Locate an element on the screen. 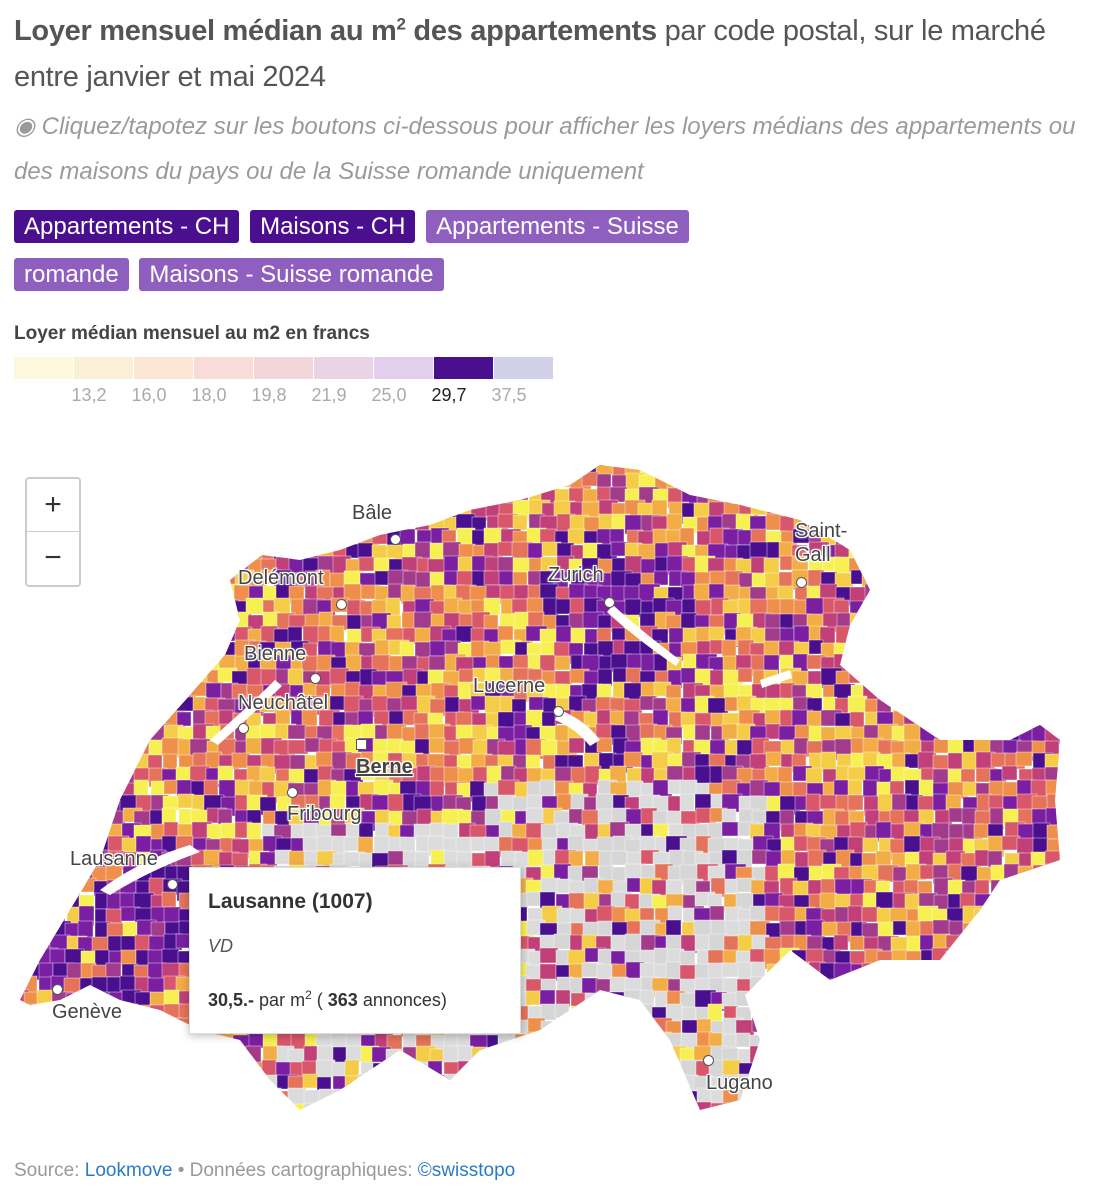 The image size is (1101, 1200). zoom-control: + − is located at coordinates (53, 532).